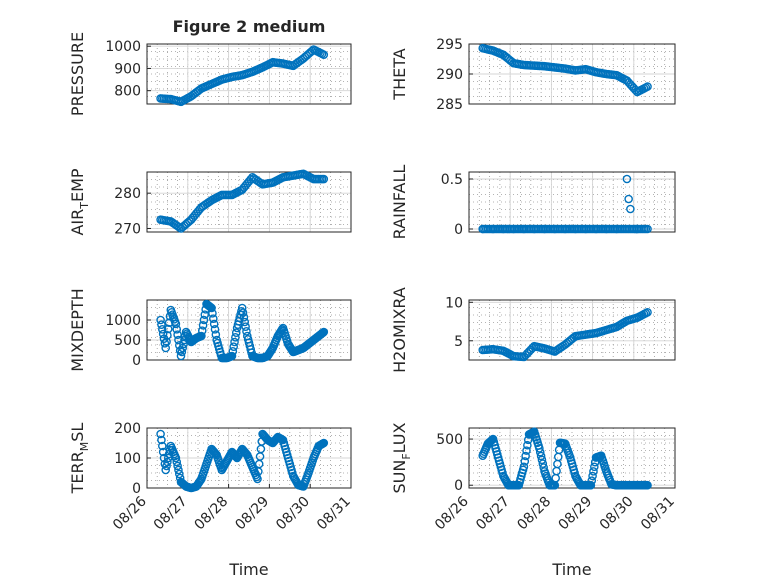 The width and height of the screenshot is (778, 583). I want to click on y-axis-label: PRESSURE, so click(77, 74).